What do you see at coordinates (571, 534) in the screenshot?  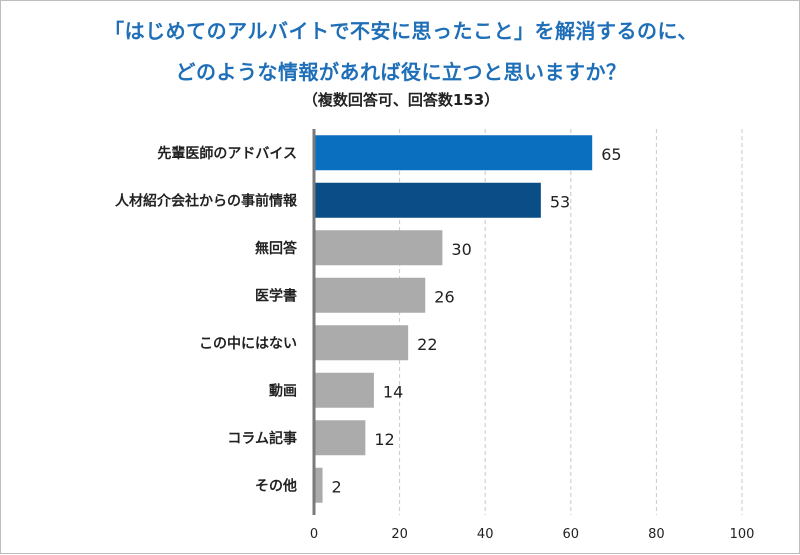 I see `x-tick-label-60: 60` at bounding box center [571, 534].